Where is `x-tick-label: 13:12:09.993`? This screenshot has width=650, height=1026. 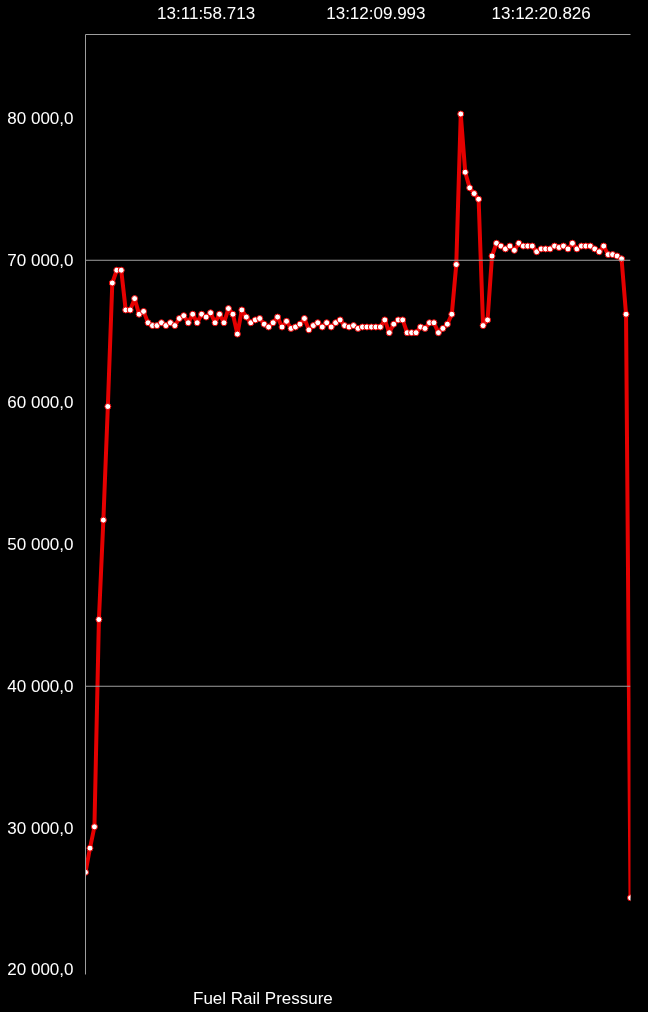 x-tick-label: 13:12:09.993 is located at coordinates (376, 13).